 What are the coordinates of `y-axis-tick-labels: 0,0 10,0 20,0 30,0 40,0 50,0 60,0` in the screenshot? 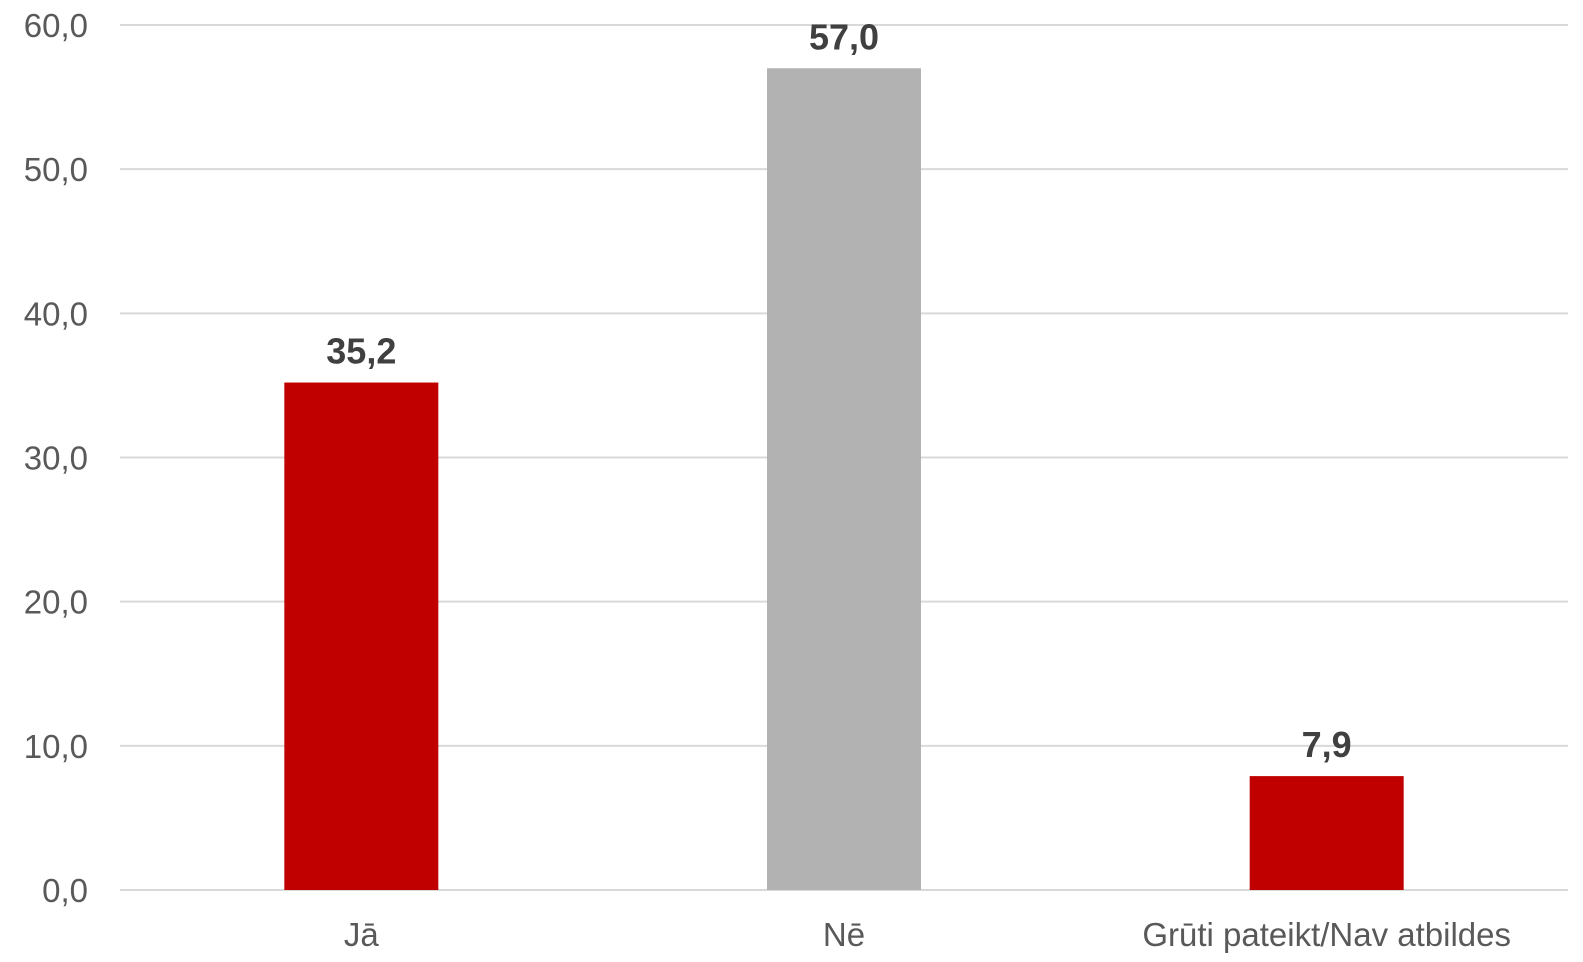 It's located at (56, 458).